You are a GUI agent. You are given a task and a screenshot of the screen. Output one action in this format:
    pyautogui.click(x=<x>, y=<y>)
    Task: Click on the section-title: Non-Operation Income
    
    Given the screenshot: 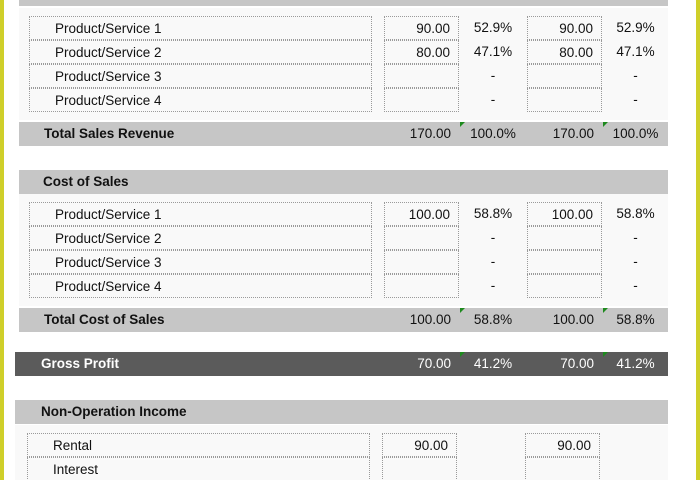 What is the action you would take?
    pyautogui.click(x=114, y=411)
    